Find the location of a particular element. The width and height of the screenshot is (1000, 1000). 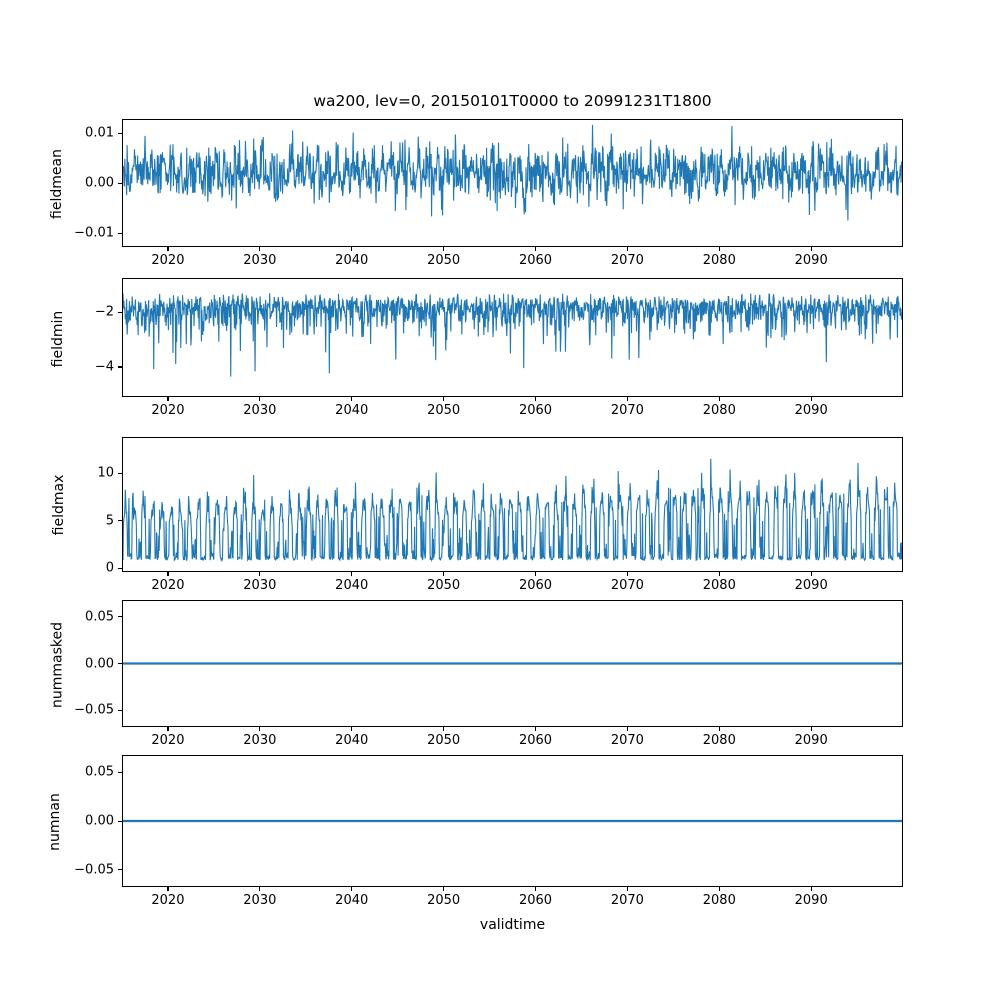

fieldmax-plot-area is located at coordinates (512, 504).